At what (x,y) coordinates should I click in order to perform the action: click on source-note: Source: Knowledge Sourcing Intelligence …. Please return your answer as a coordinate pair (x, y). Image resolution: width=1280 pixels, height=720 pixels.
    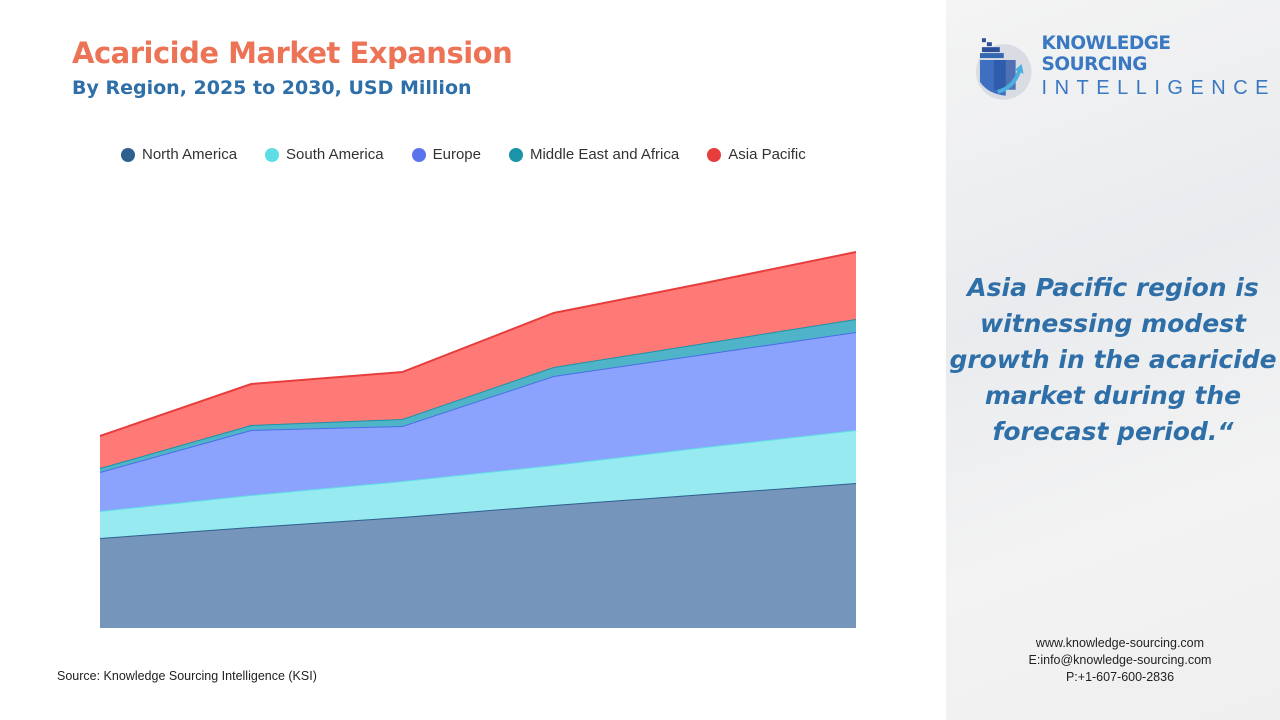
    Looking at the image, I should click on (187, 676).